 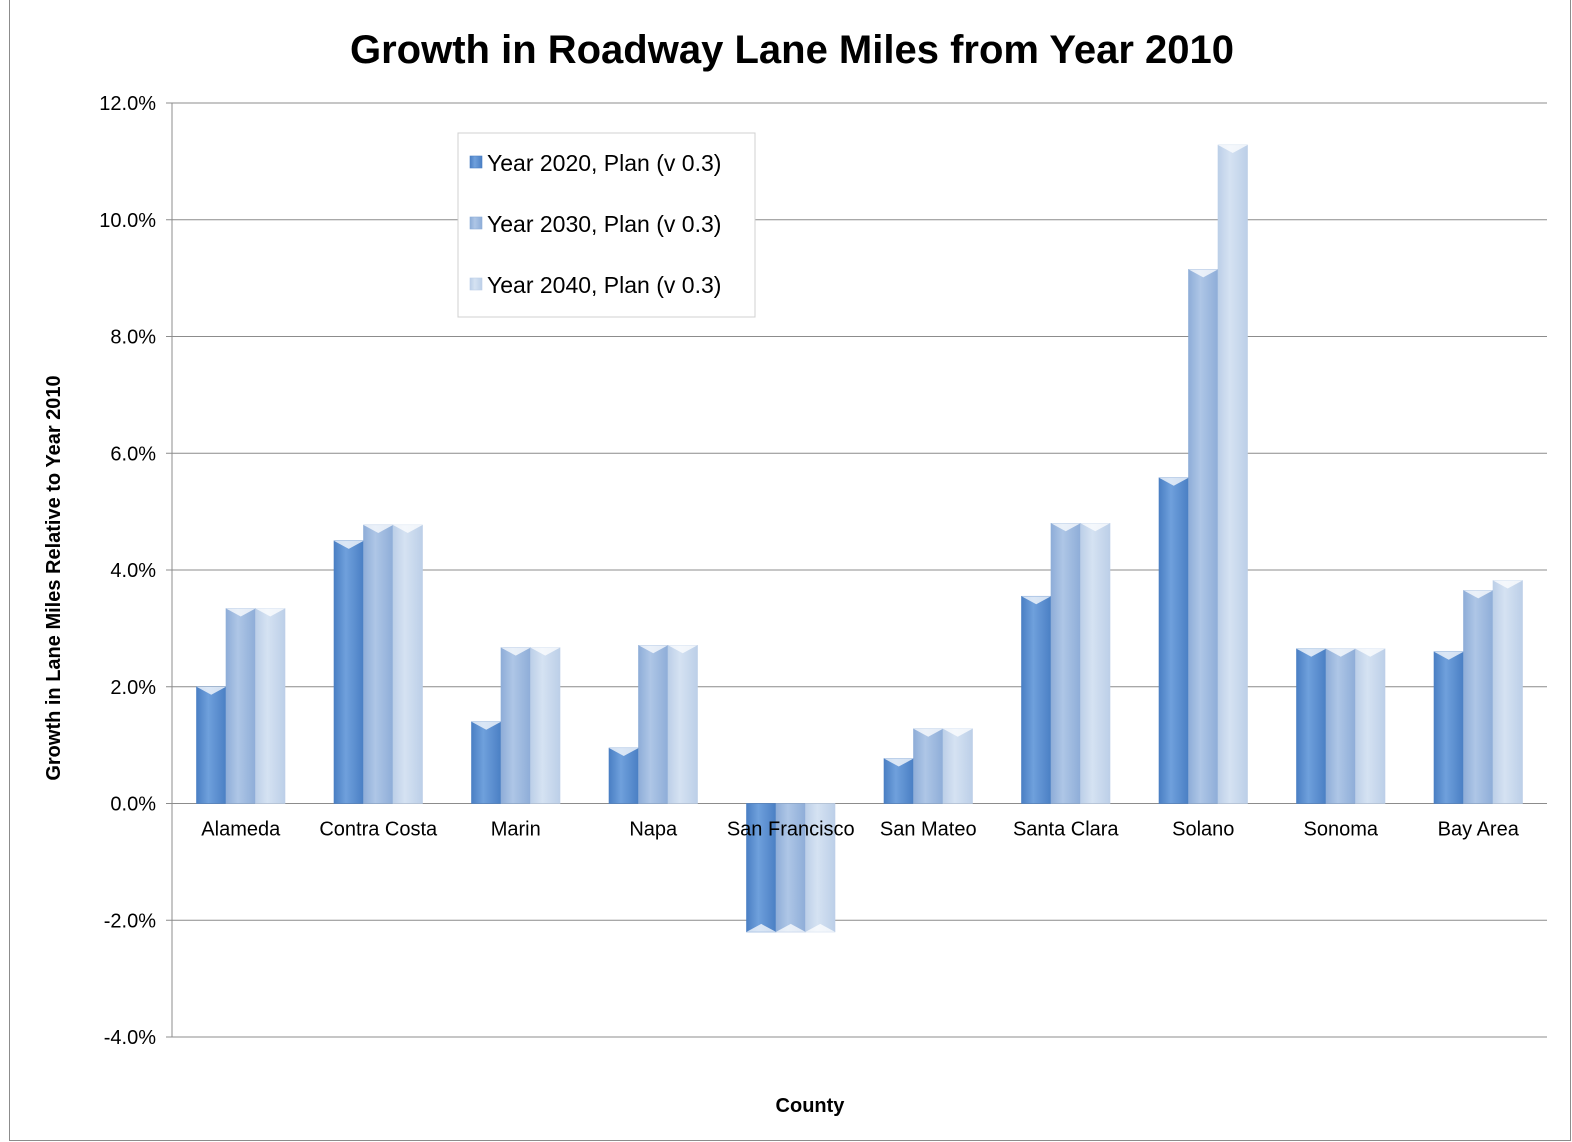 I want to click on y-tick-label: 10.0%, so click(x=127, y=221).